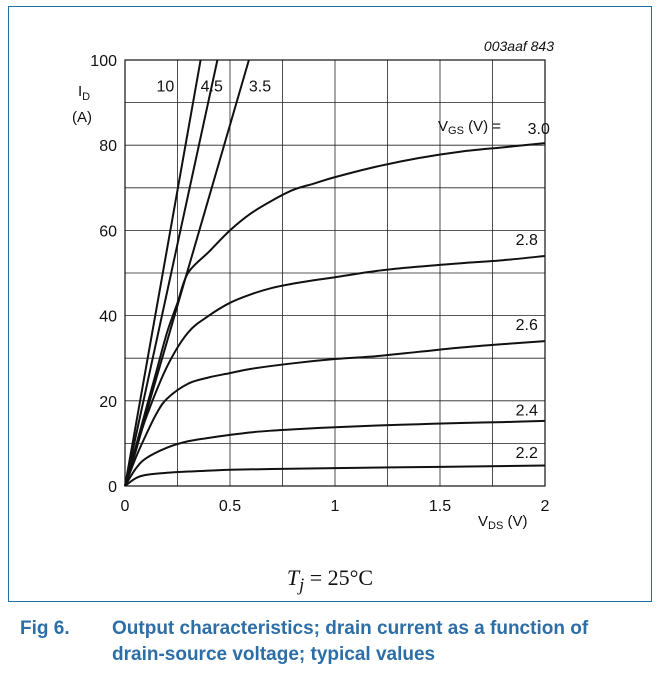 This screenshot has width=660, height=690. I want to click on x-tick-label: 0.5, so click(230, 506).